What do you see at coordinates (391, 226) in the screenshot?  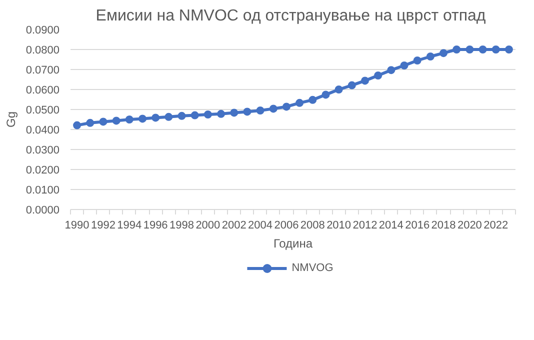 I see `x-tick-label: 2014` at bounding box center [391, 226].